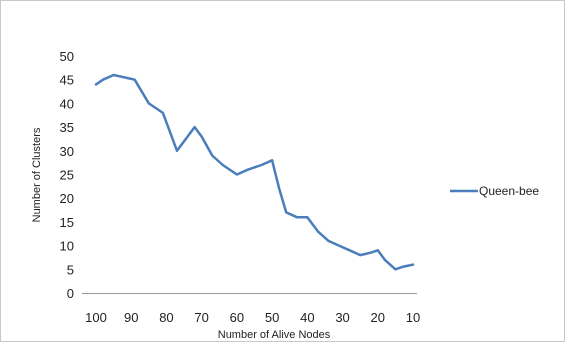  Describe the element at coordinates (67, 56) in the screenshot. I see `y-tick-label: 50` at that location.